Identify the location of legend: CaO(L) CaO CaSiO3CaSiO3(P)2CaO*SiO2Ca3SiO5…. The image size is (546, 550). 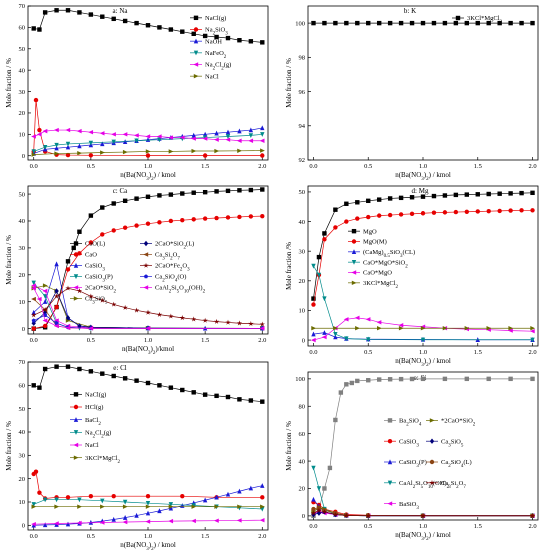
(138, 273).